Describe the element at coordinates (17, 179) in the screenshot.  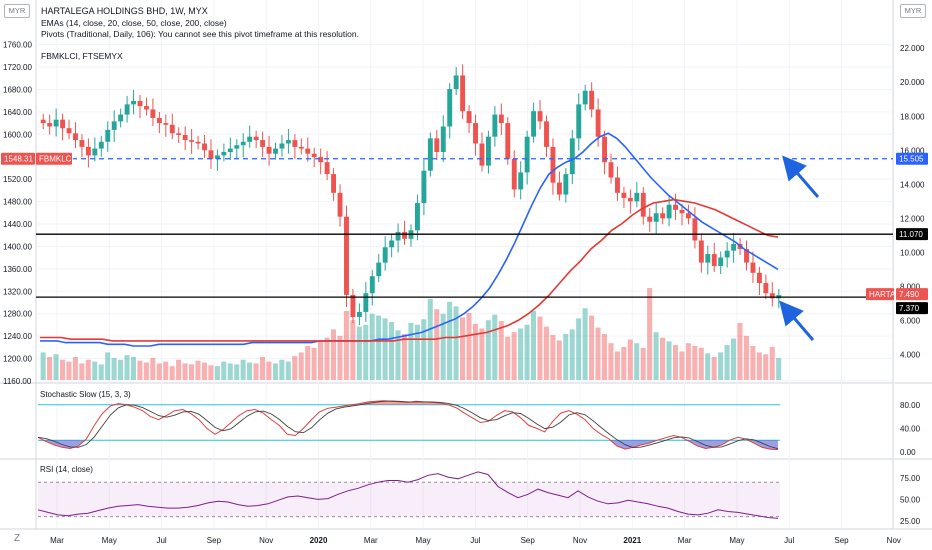
I see `left-axis-tick: 1520.00` at that location.